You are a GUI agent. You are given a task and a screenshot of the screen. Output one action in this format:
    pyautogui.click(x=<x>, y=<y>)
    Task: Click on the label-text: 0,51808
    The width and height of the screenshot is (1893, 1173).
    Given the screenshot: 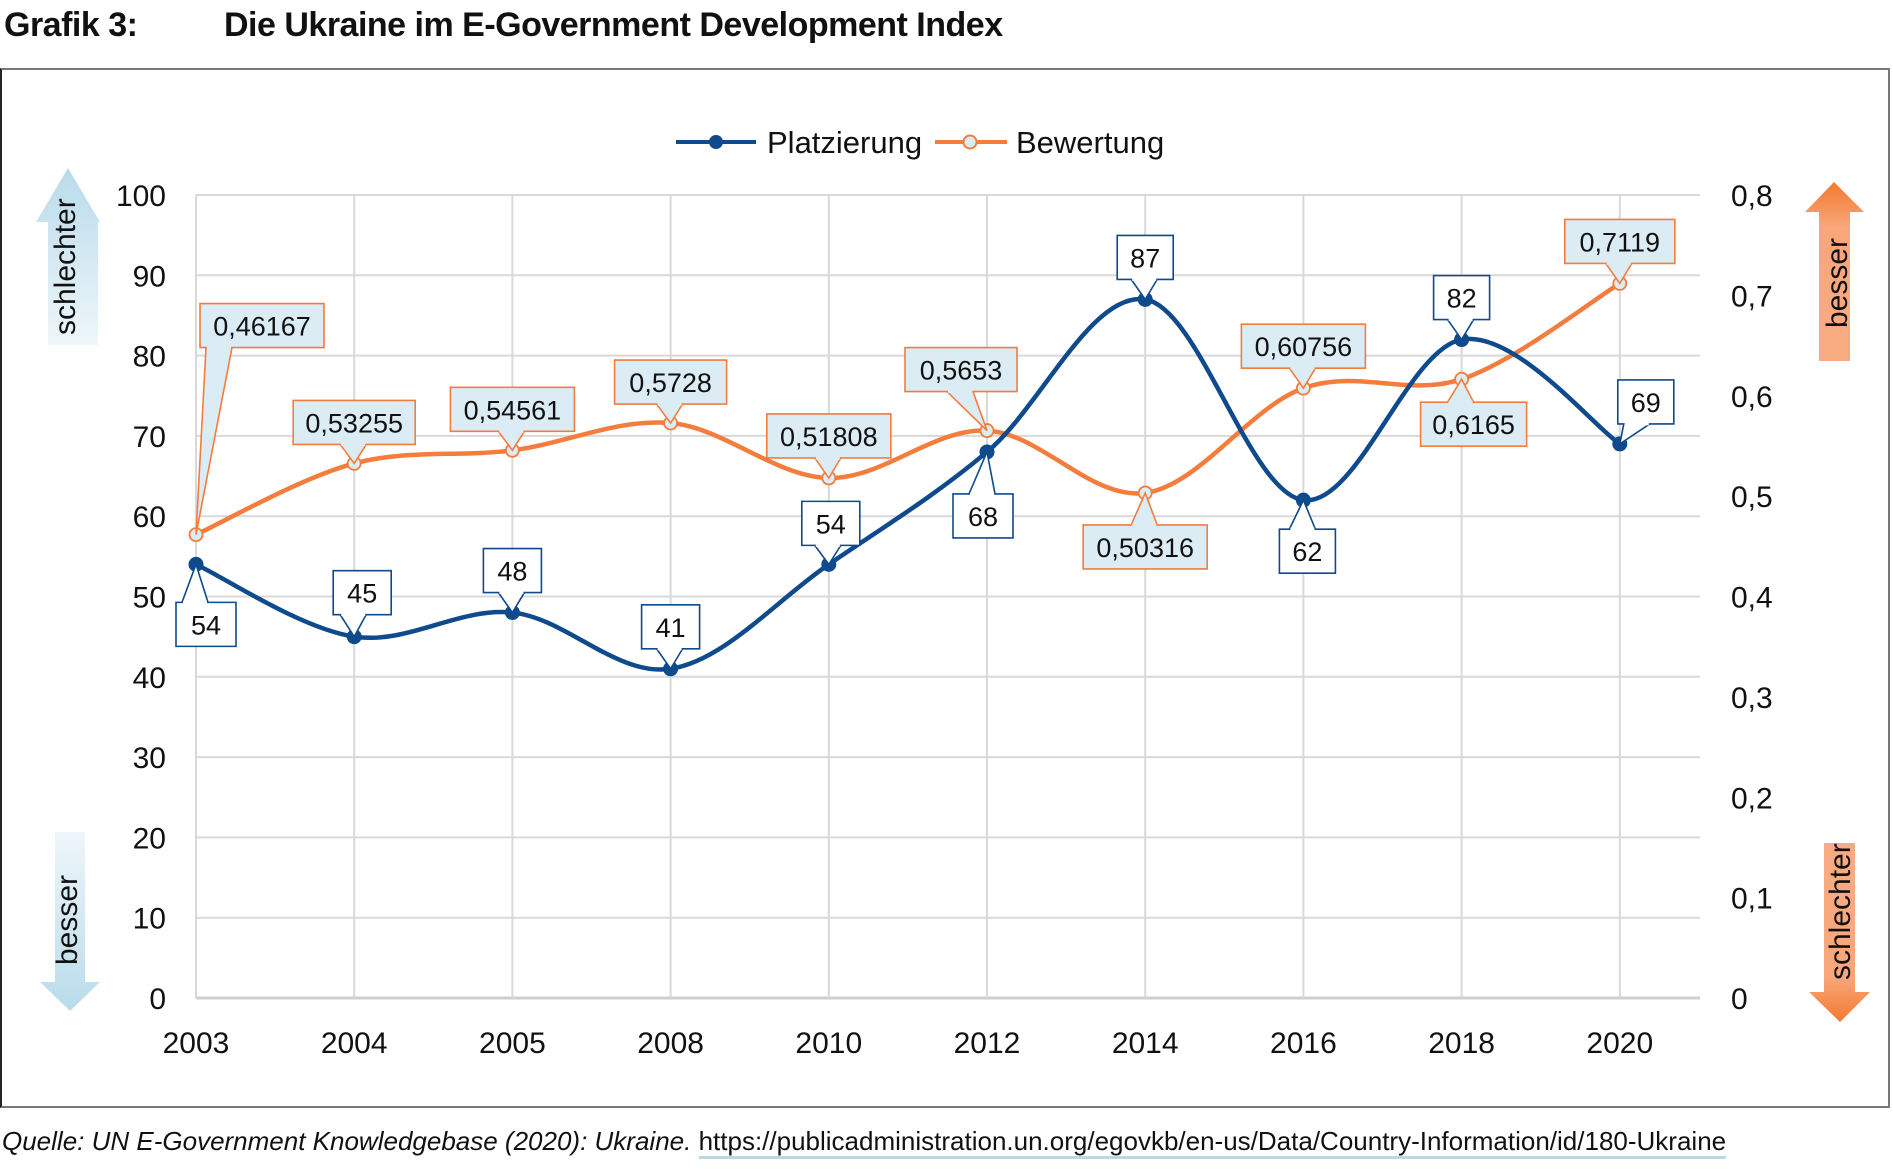 What is the action you would take?
    pyautogui.click(x=829, y=437)
    